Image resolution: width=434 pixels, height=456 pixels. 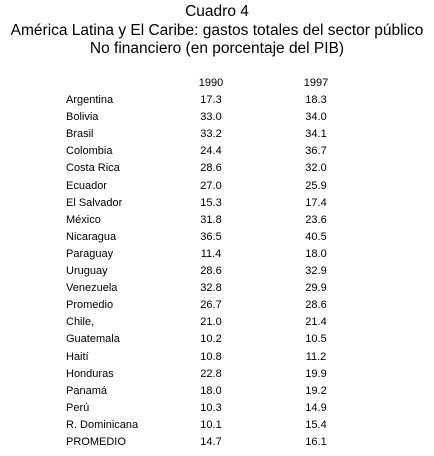 I want to click on value-1997: 32.0, so click(x=316, y=168).